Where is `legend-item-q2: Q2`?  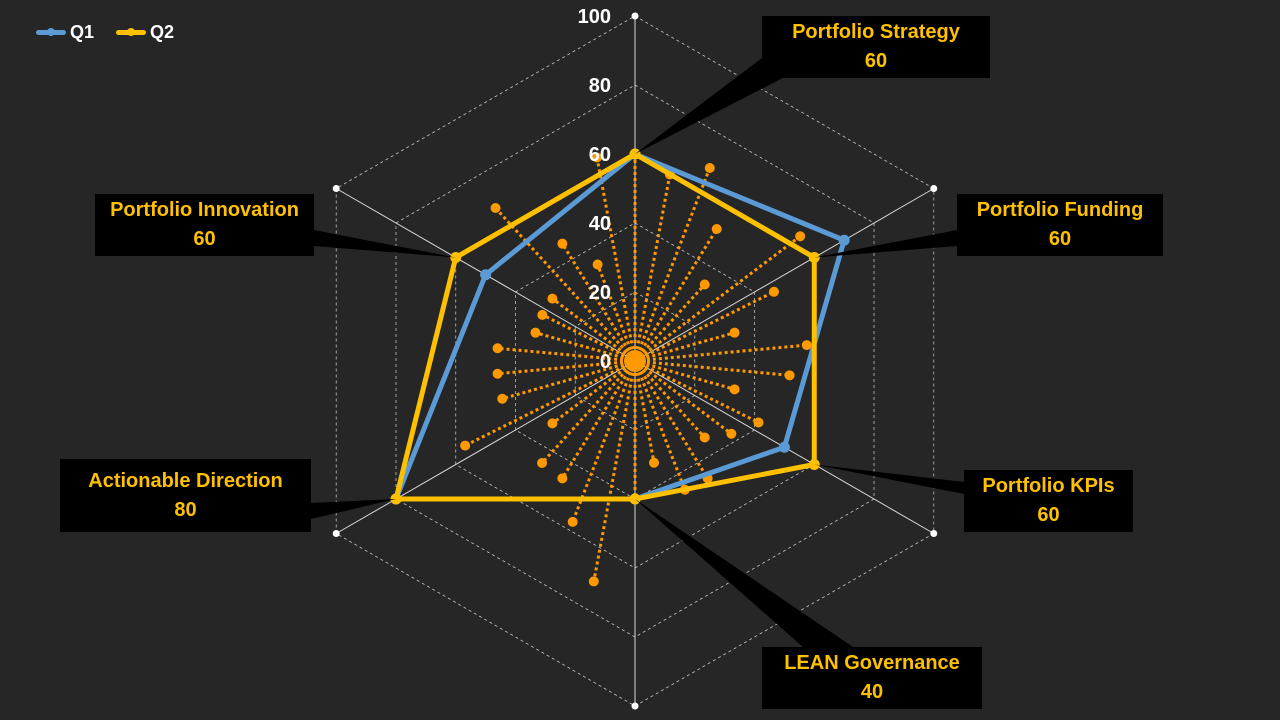 legend-item-q2: Q2 is located at coordinates (145, 32).